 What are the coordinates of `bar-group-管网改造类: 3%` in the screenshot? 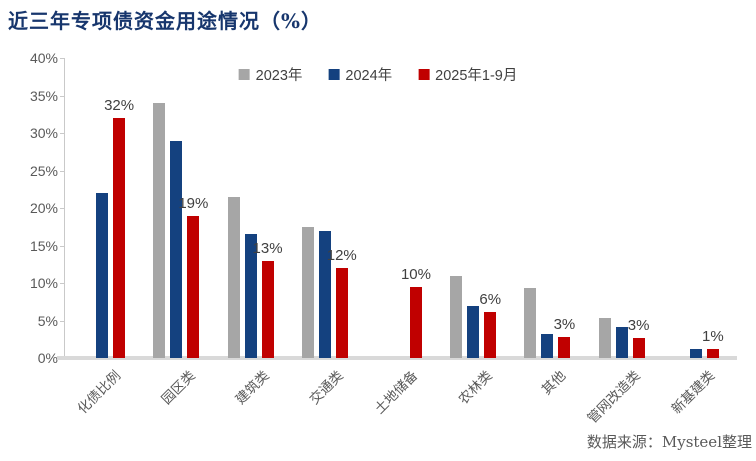 It's located at (622, 208).